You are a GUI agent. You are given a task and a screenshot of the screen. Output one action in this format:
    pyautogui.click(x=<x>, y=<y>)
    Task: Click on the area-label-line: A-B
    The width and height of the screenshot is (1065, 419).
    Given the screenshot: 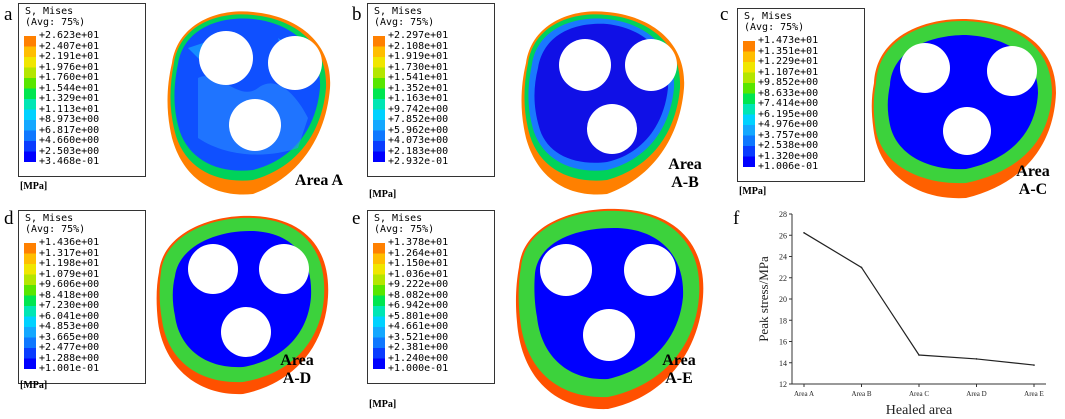 What is the action you would take?
    pyautogui.click(x=685, y=182)
    